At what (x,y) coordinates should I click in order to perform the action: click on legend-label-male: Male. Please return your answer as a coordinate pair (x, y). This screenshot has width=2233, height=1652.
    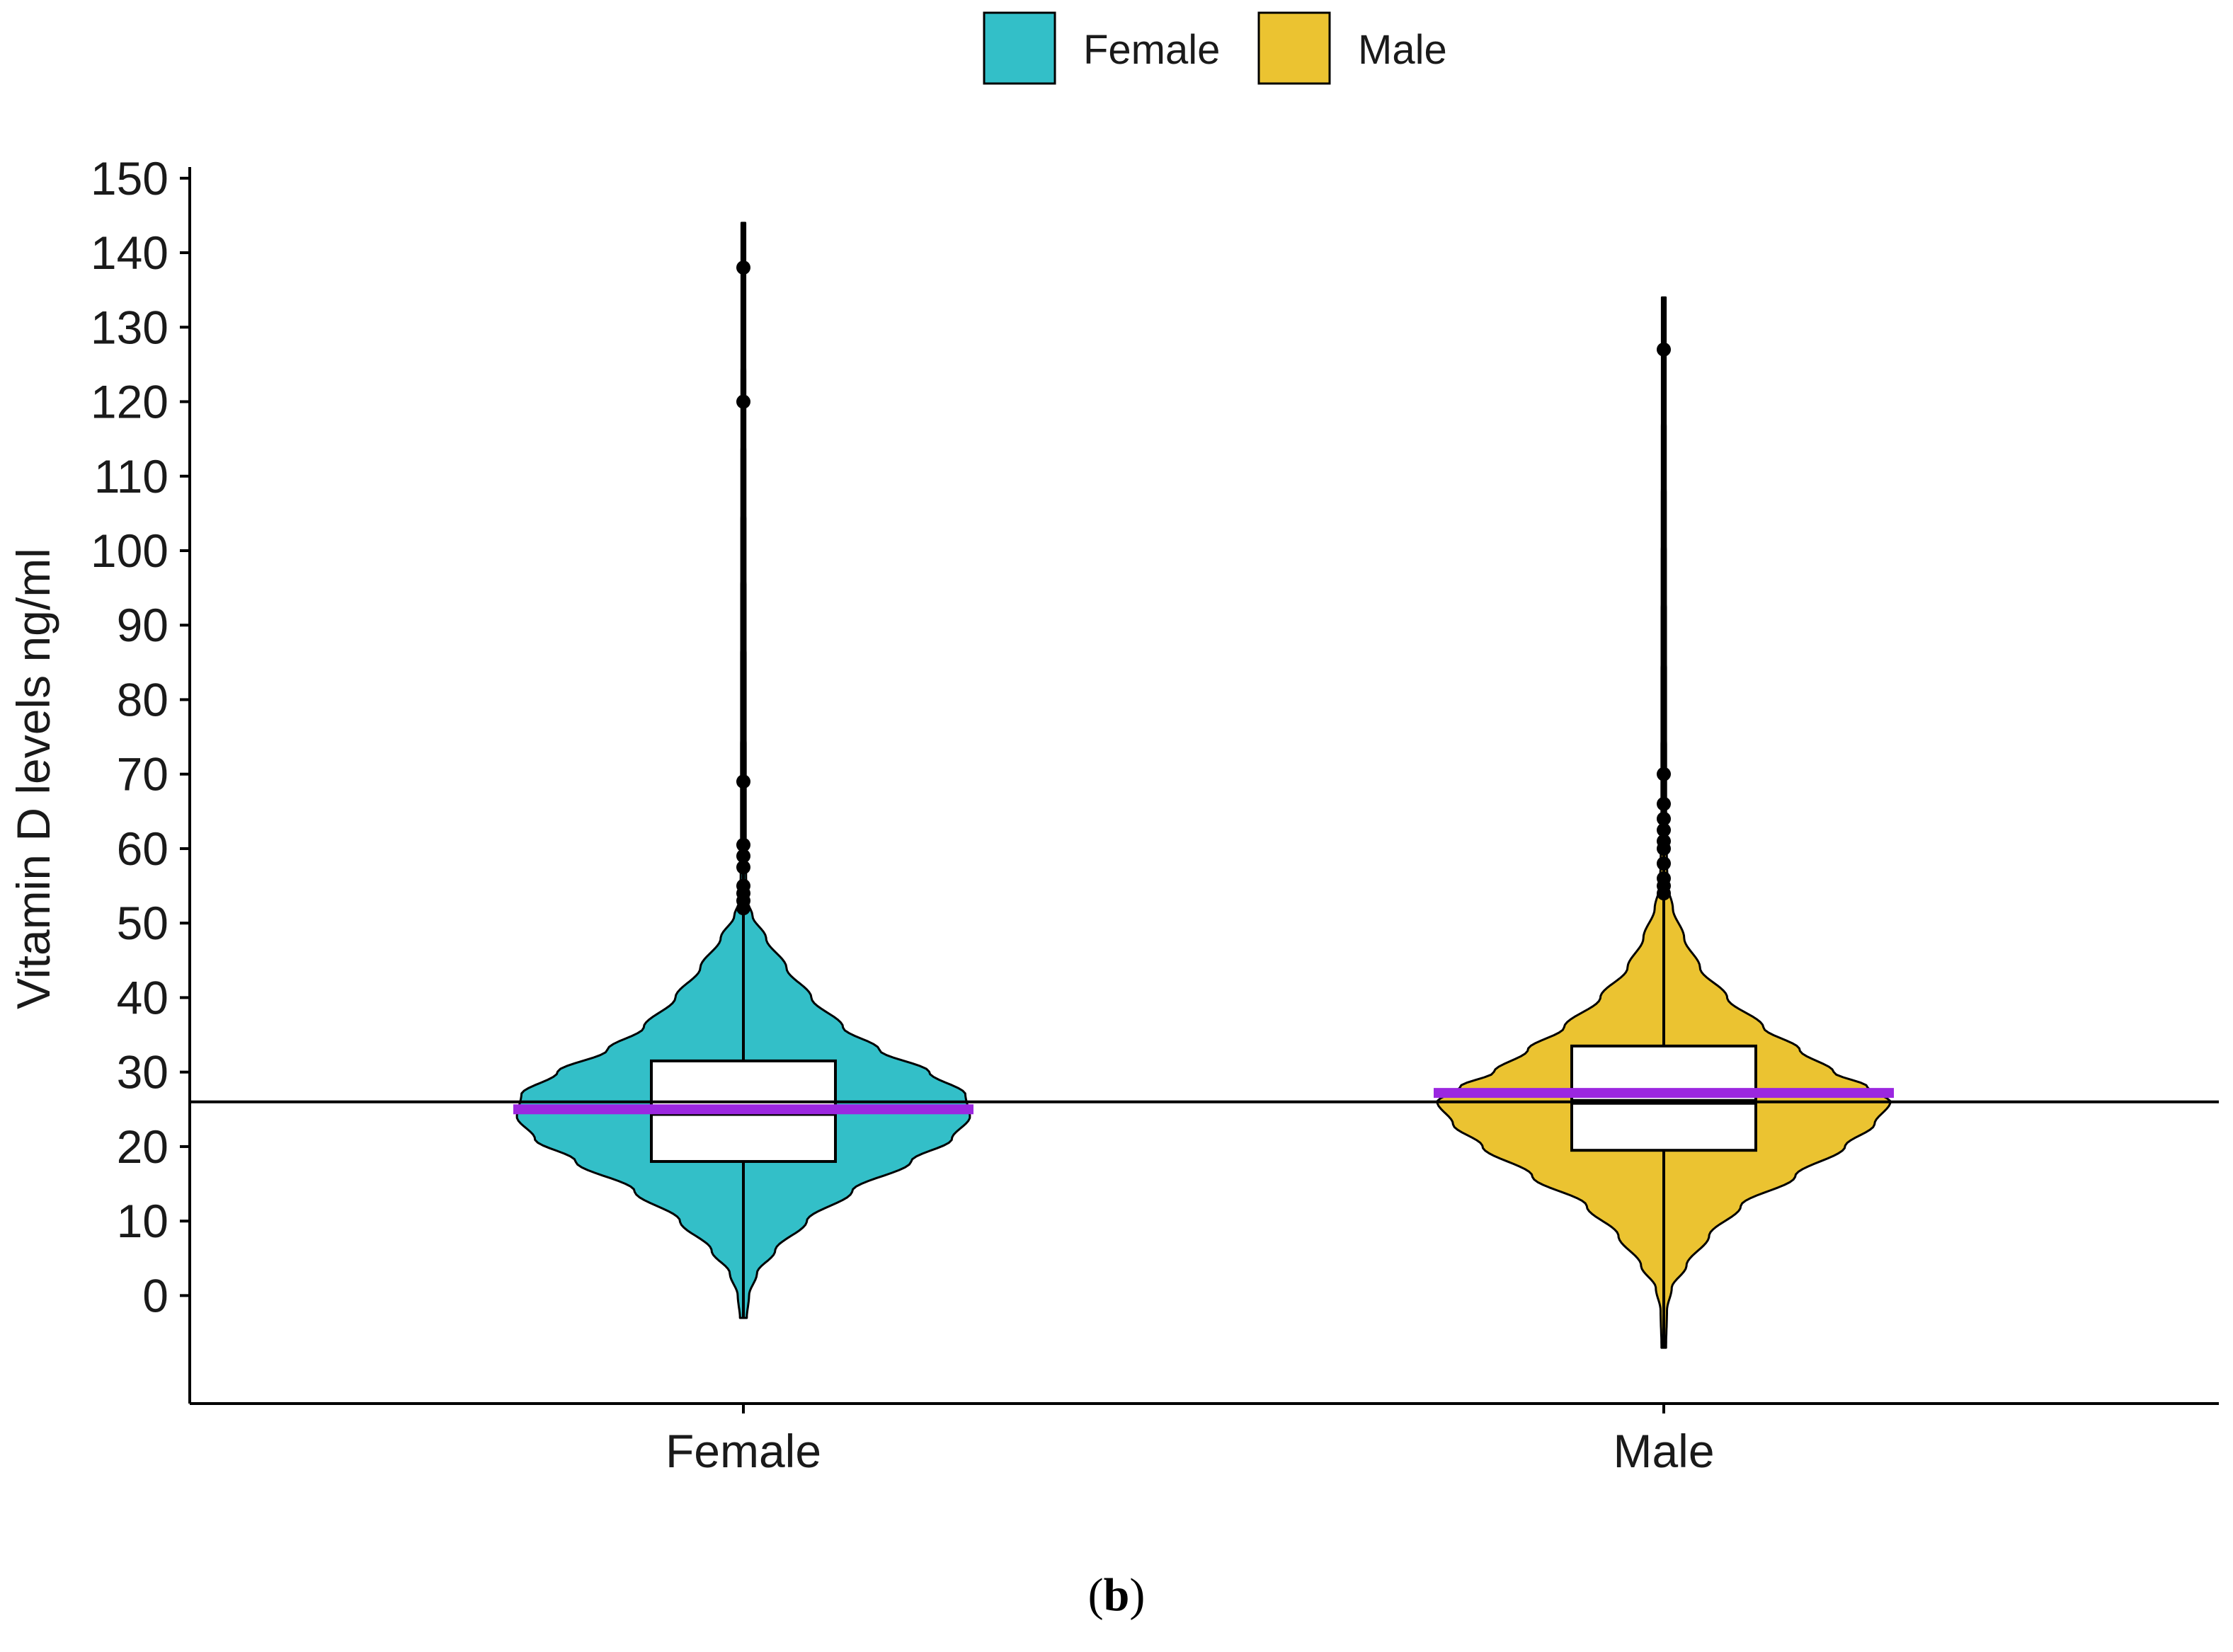
    Looking at the image, I should click on (1402, 50).